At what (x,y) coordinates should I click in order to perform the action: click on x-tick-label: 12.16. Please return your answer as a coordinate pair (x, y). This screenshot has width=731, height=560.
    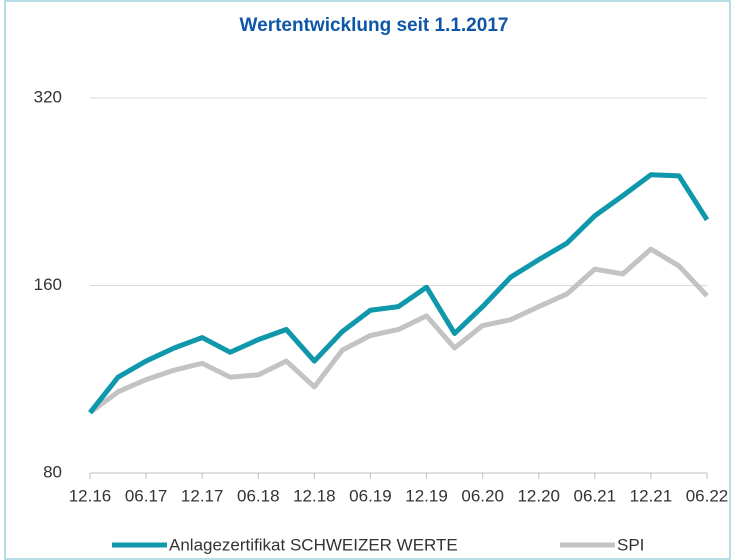
    Looking at the image, I should click on (90, 495).